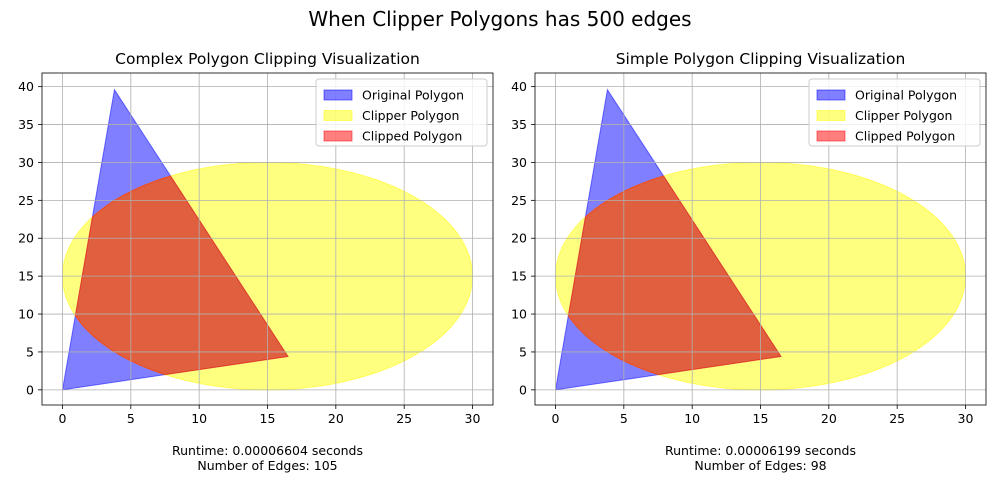 The height and width of the screenshot is (500, 1000). What do you see at coordinates (499, 19) in the screenshot?
I see `figure-title: When Clipper Polygons has 500 edges` at bounding box center [499, 19].